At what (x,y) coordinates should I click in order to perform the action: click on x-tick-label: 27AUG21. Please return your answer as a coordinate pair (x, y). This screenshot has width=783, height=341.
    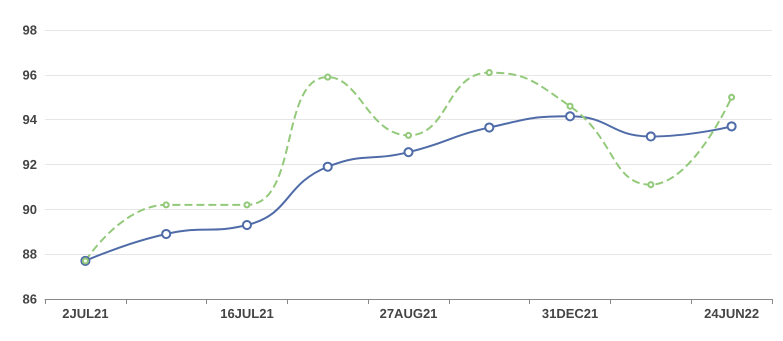
    Looking at the image, I should click on (409, 313).